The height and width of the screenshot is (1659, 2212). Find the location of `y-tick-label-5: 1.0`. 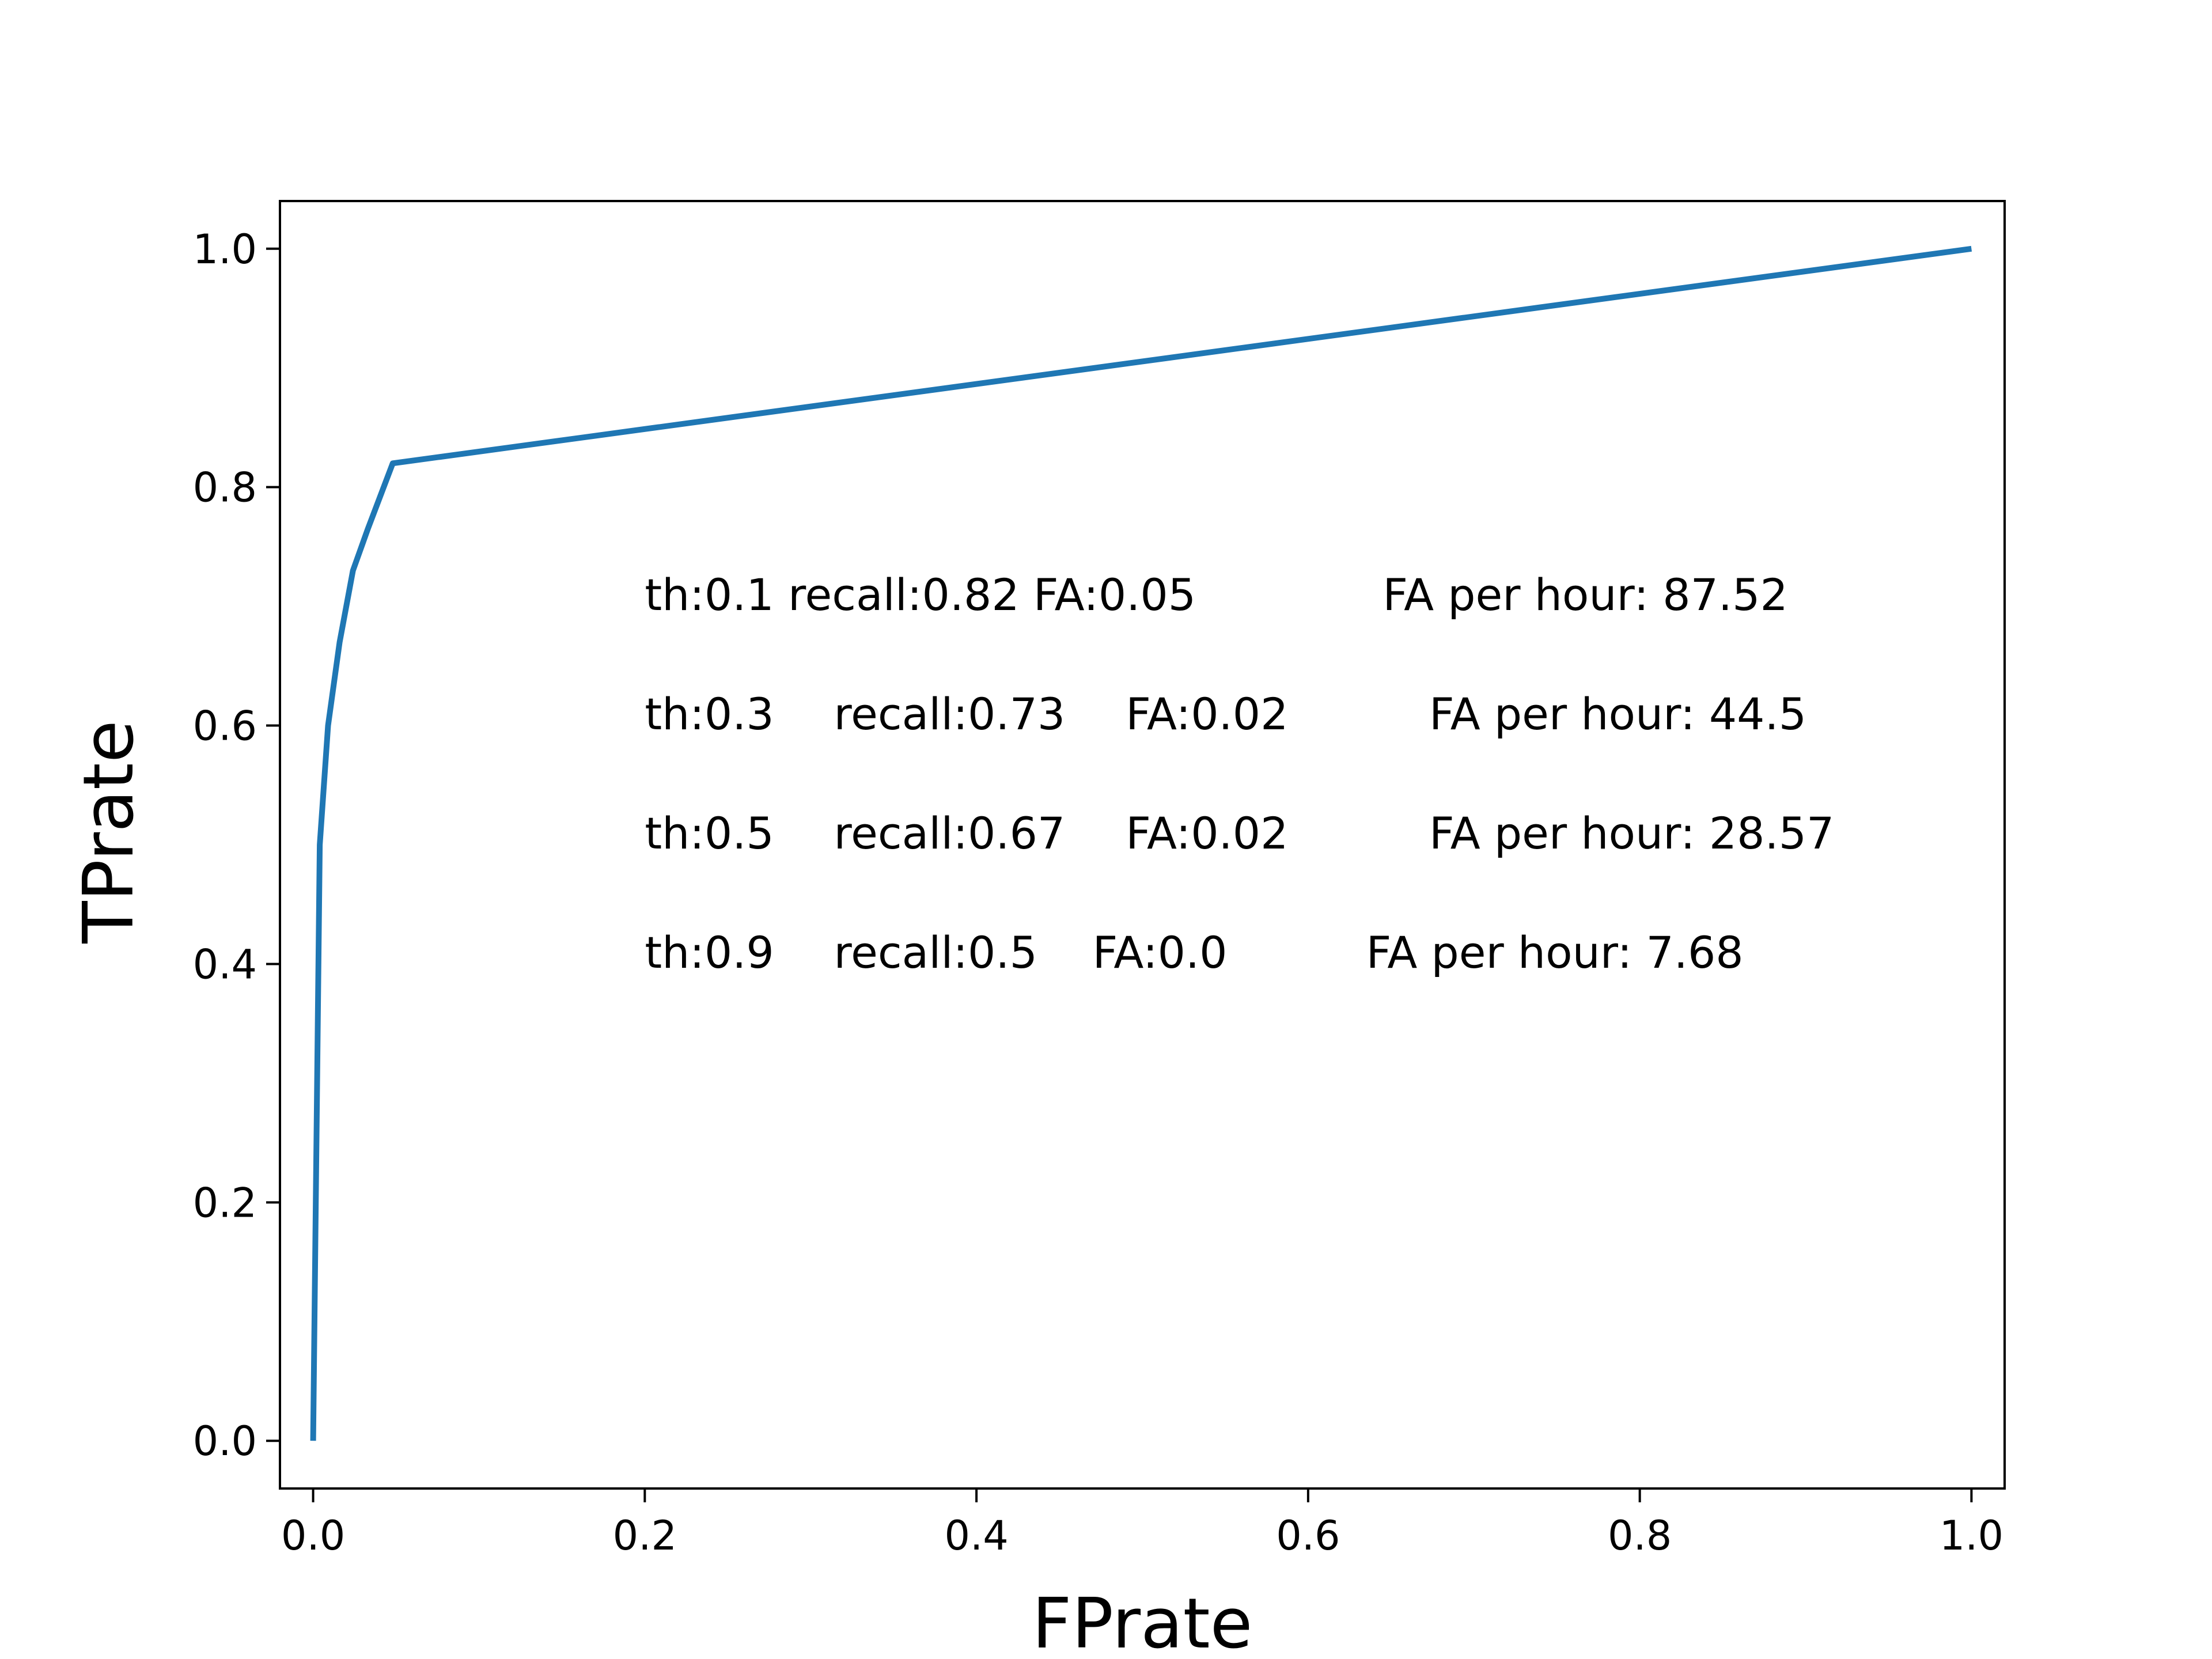

y-tick-label-5: 1.0 is located at coordinates (225, 249).